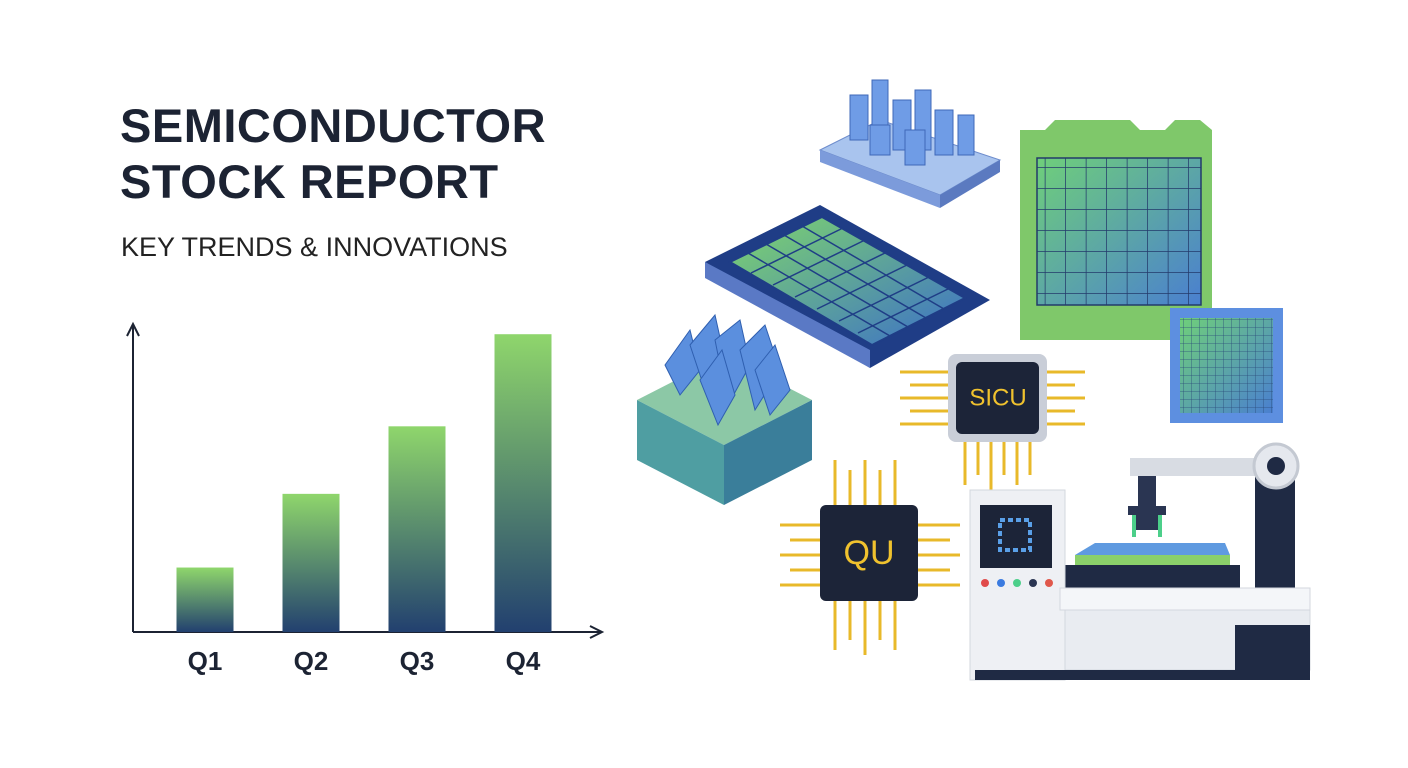 The height and width of the screenshot is (768, 1408). Describe the element at coordinates (205, 661) in the screenshot. I see `x-tick-label: Q1` at that location.